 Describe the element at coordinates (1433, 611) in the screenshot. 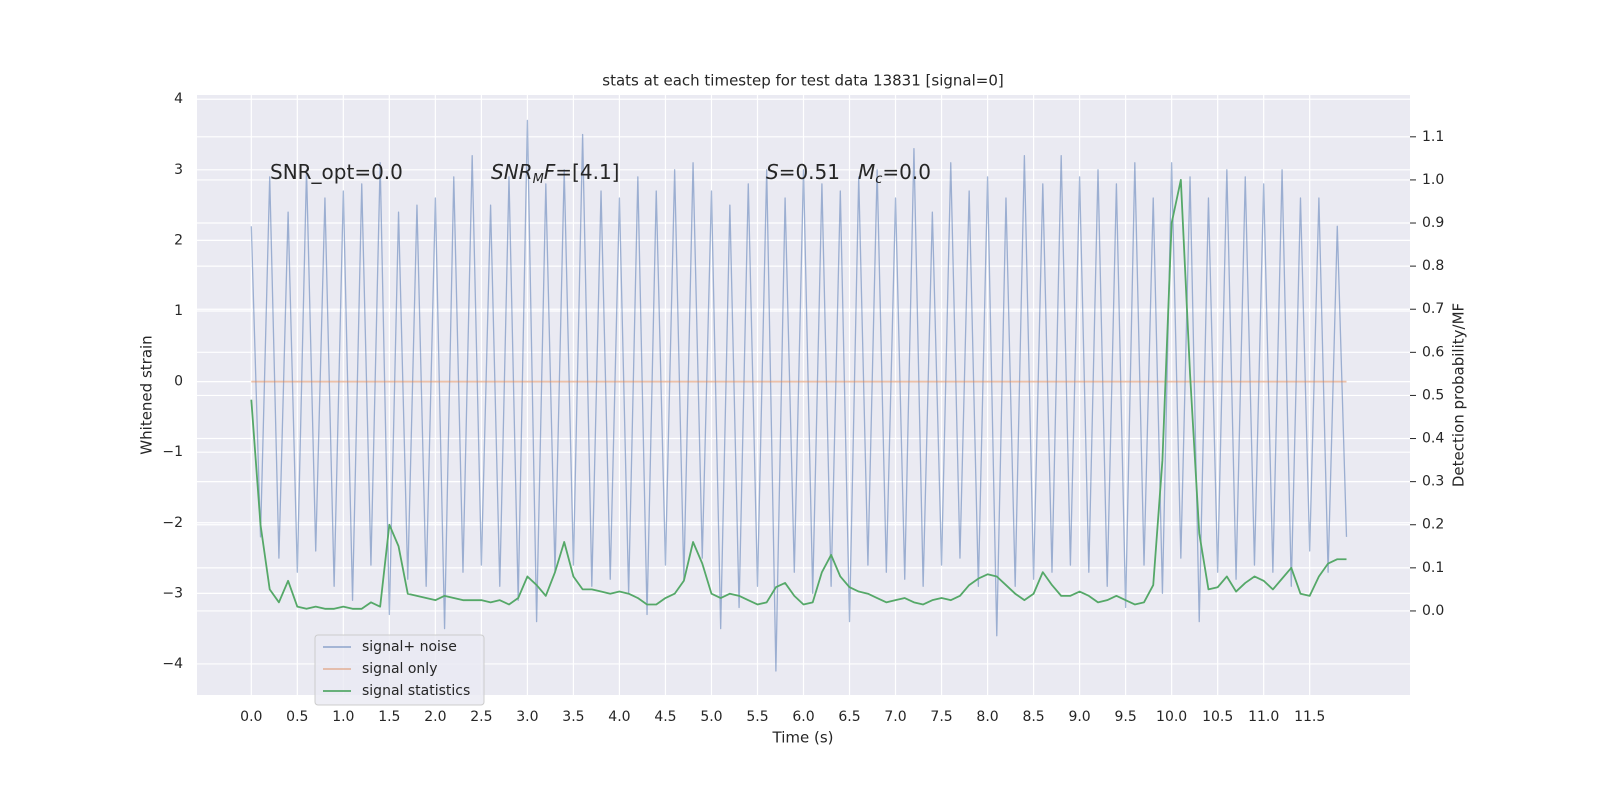

I see `y2-tick-label: 0.0` at that location.